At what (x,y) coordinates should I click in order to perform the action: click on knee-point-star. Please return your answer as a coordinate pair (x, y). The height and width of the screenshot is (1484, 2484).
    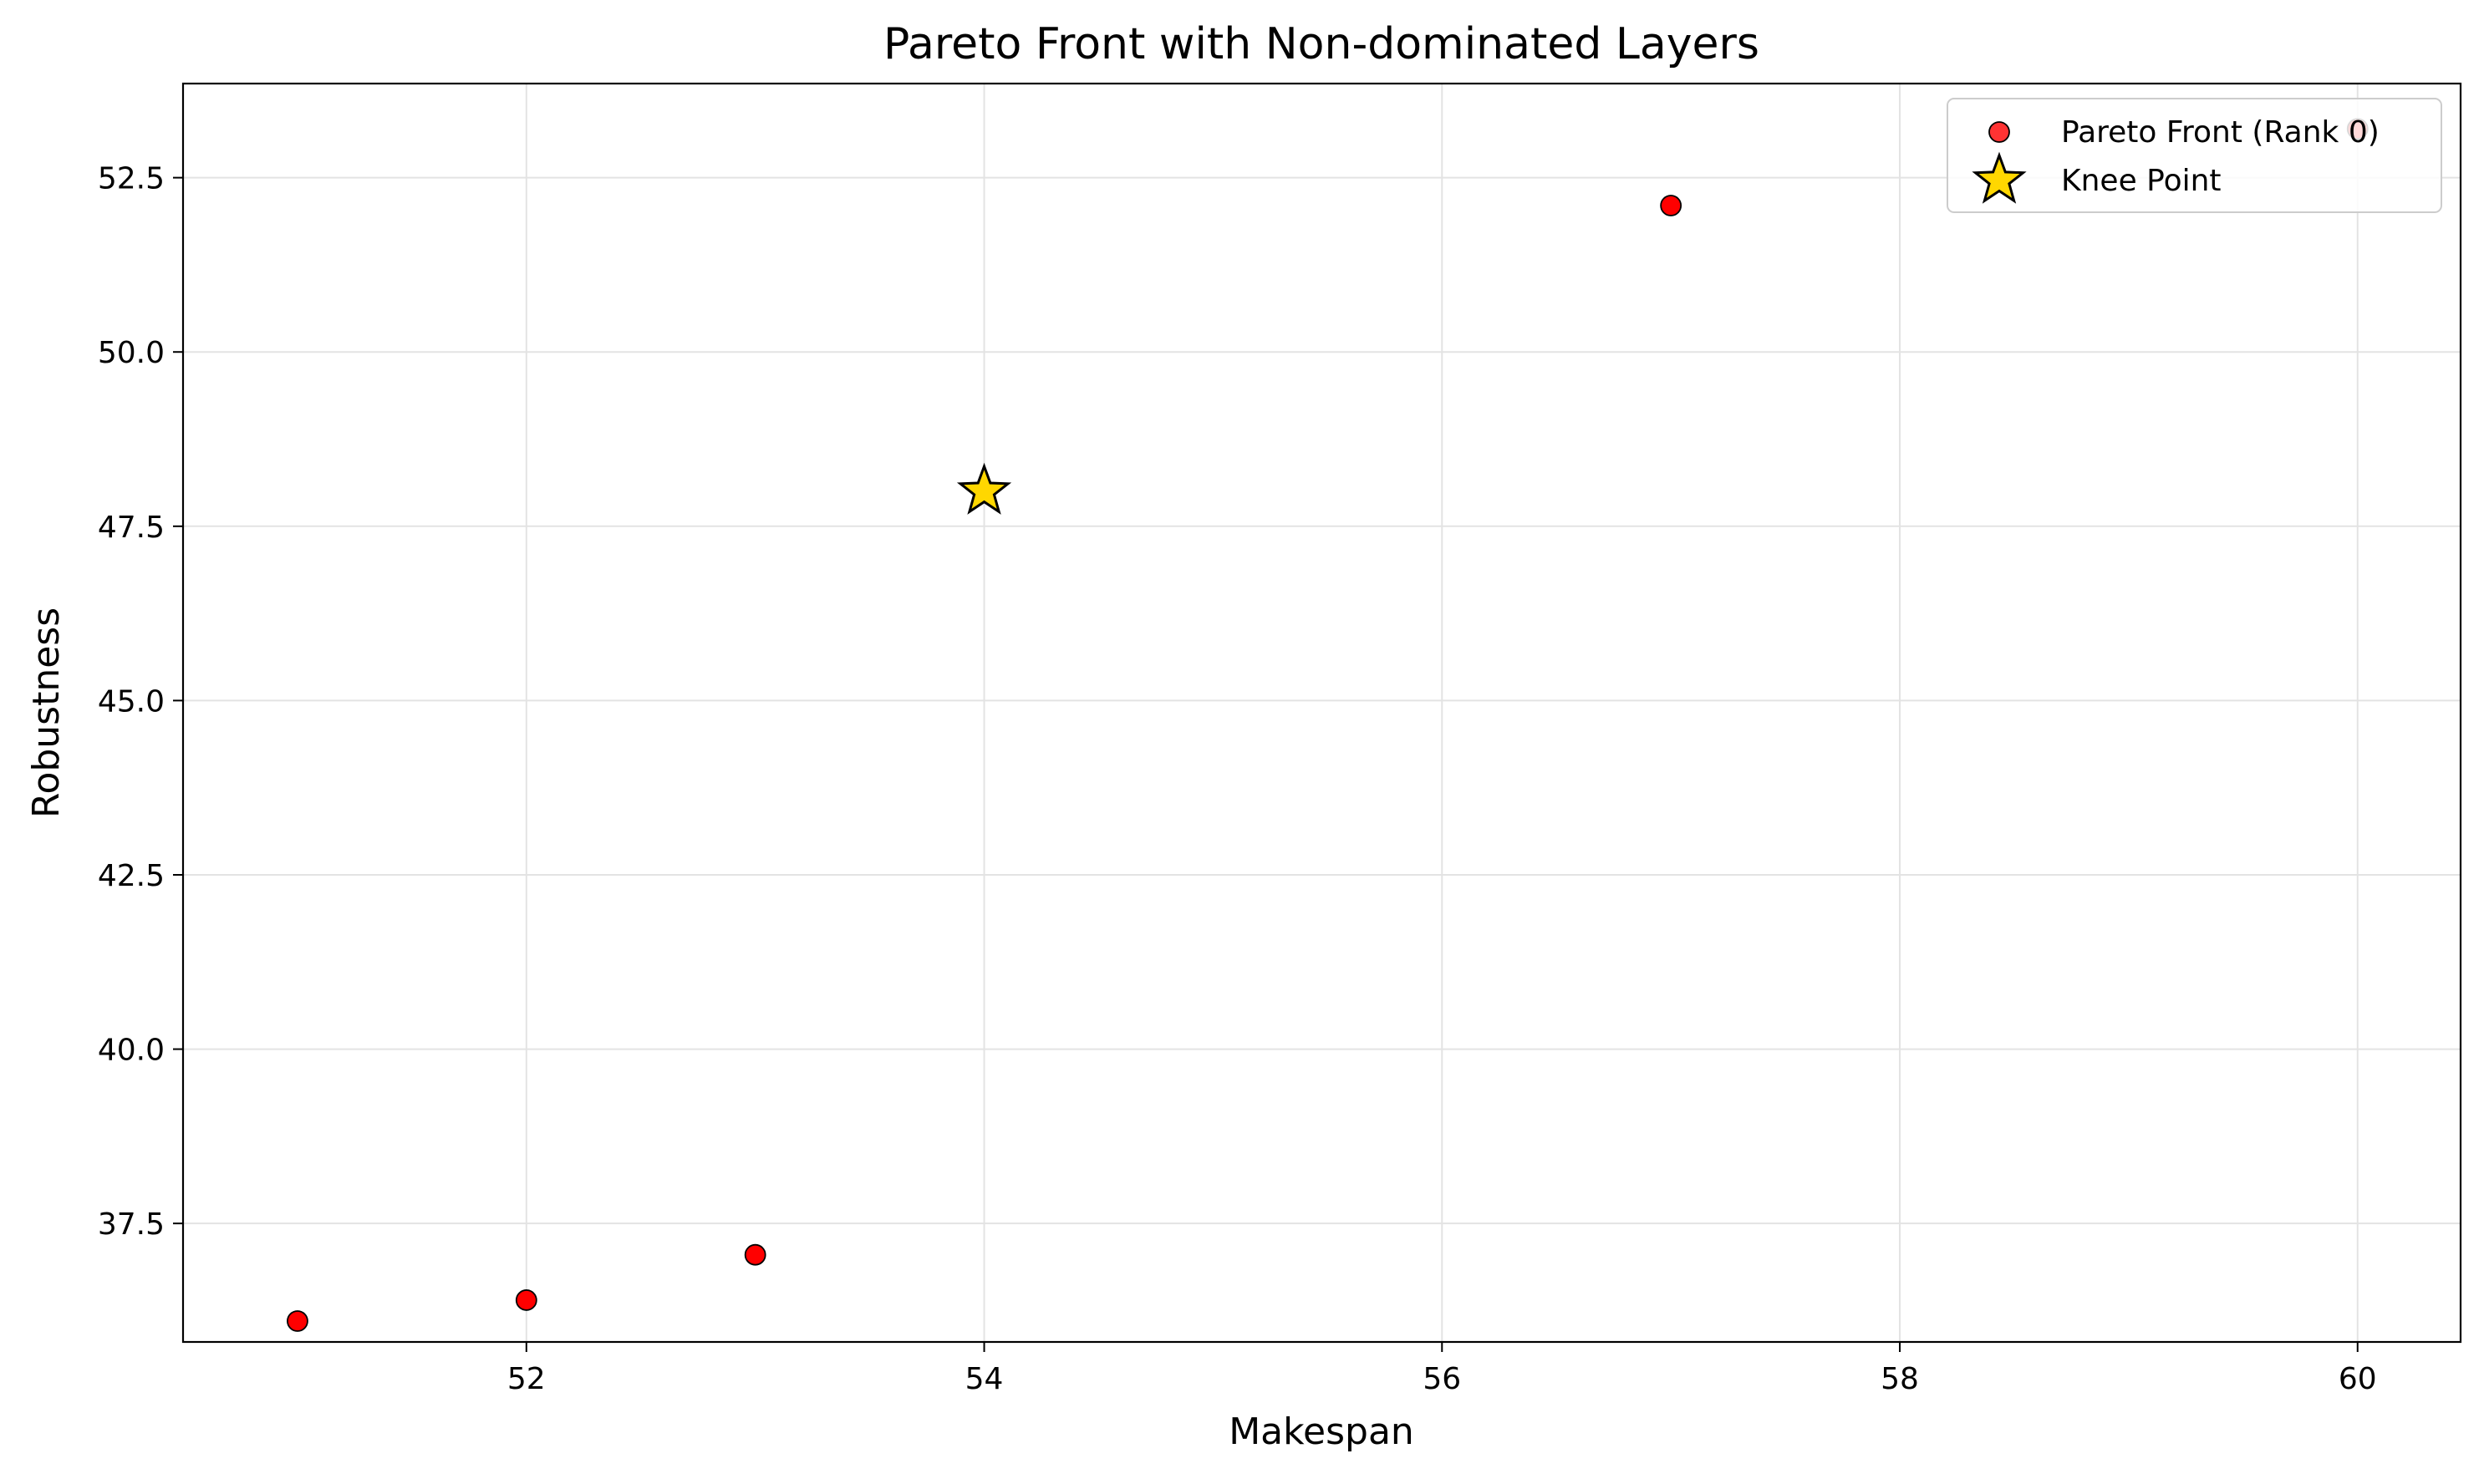
    Looking at the image, I should click on (984, 489).